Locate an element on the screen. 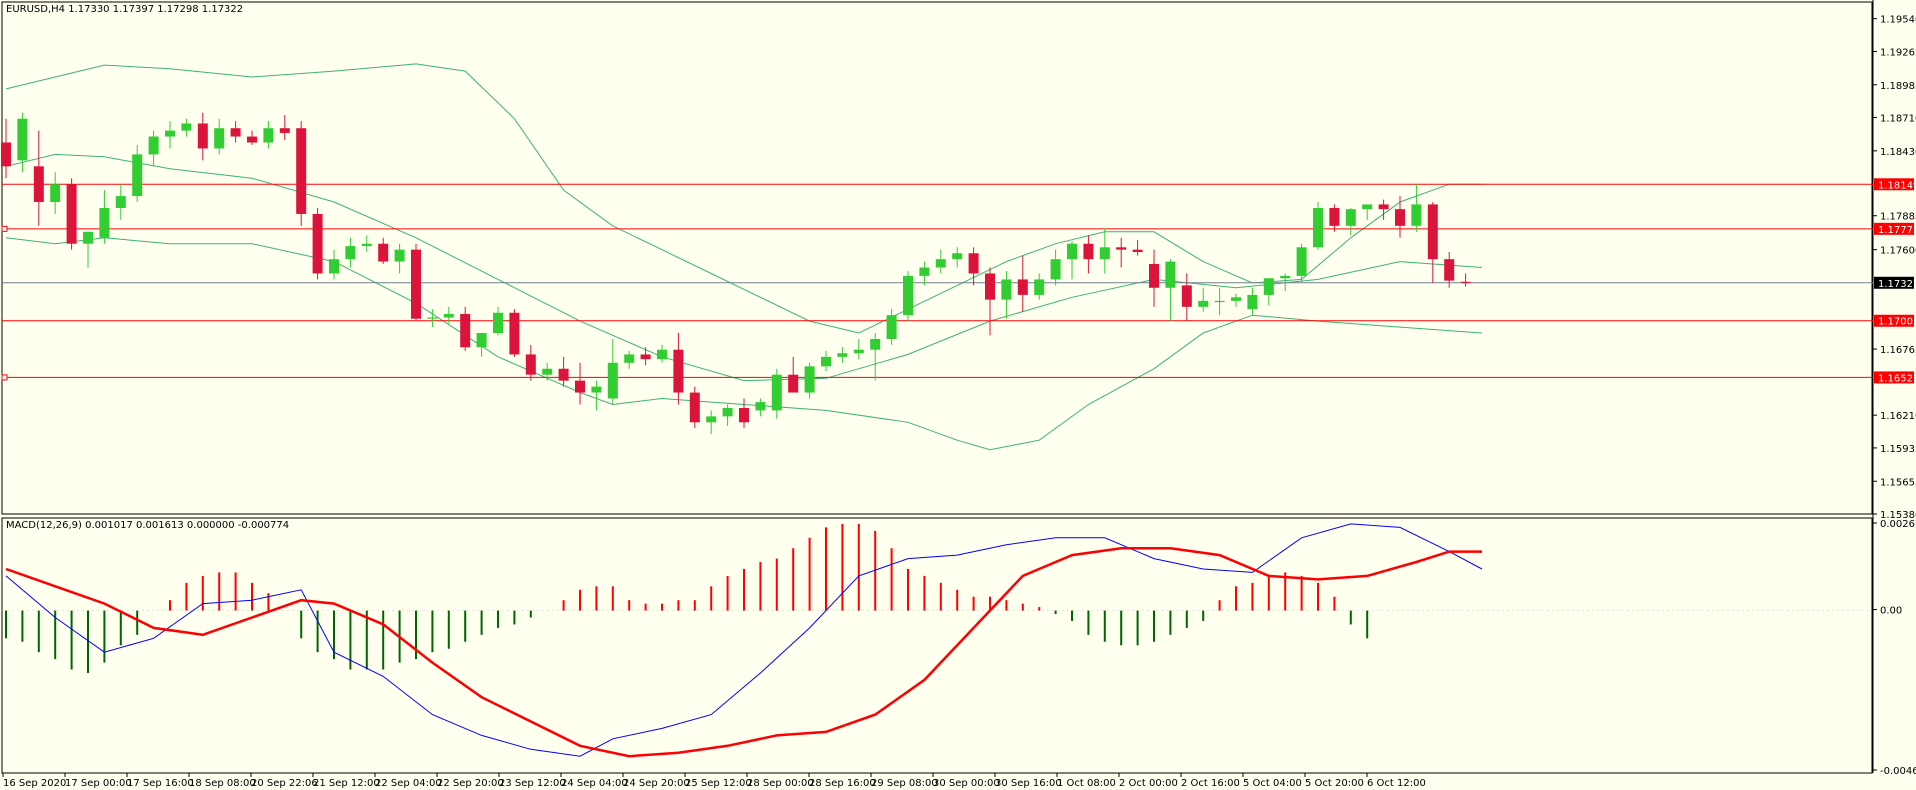  time-tick-label: 24 Sep 04:00 is located at coordinates (594, 783).